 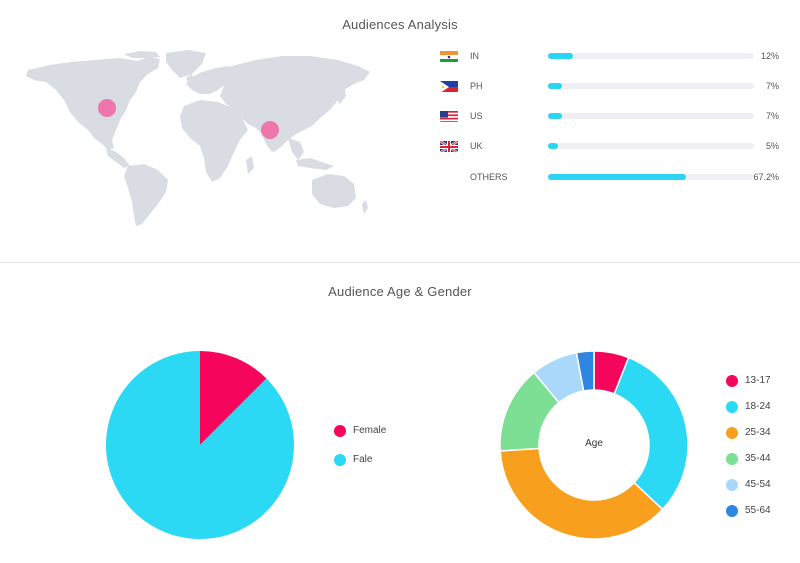 I want to click on country-row-us: US 7%, so click(x=617, y=118).